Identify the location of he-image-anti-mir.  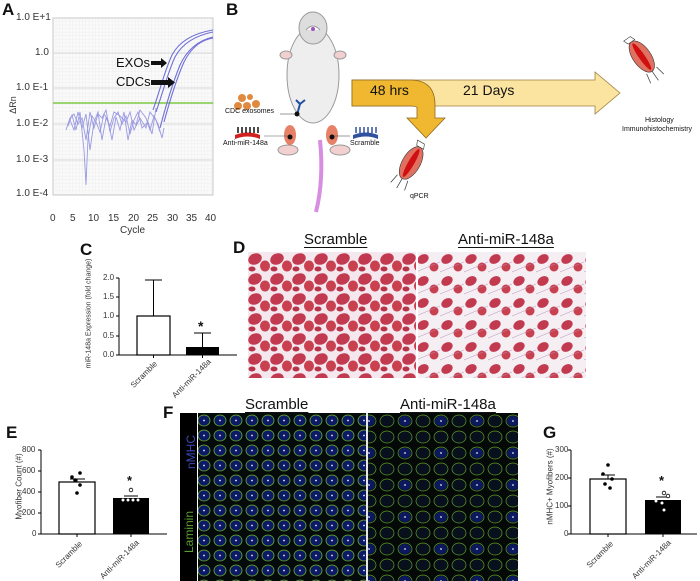
(502, 315).